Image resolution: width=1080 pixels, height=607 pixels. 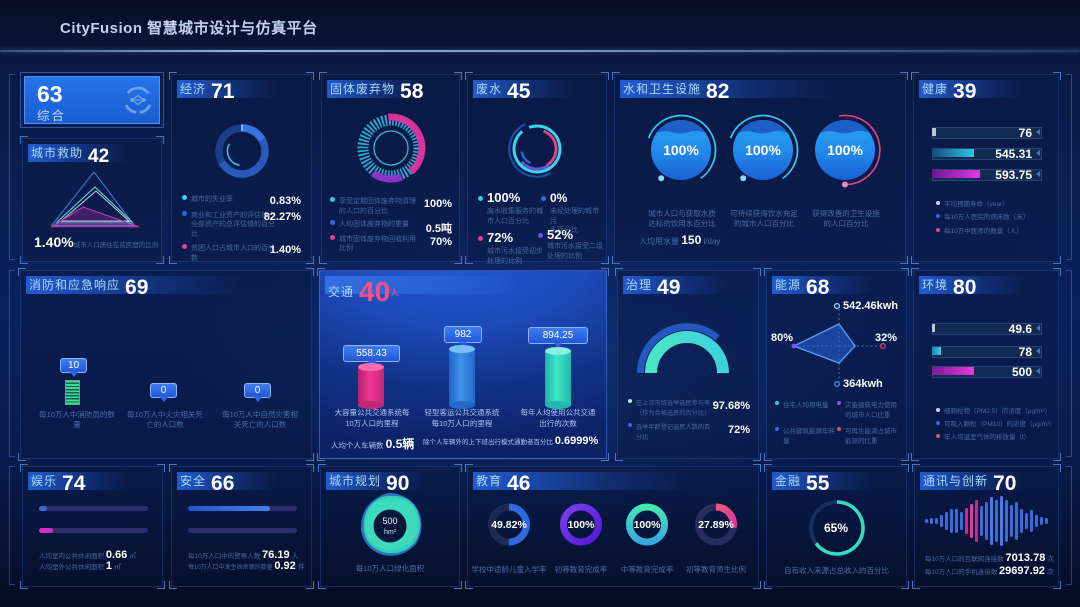 I want to click on svg-text: 49.82%, so click(x=509, y=525).